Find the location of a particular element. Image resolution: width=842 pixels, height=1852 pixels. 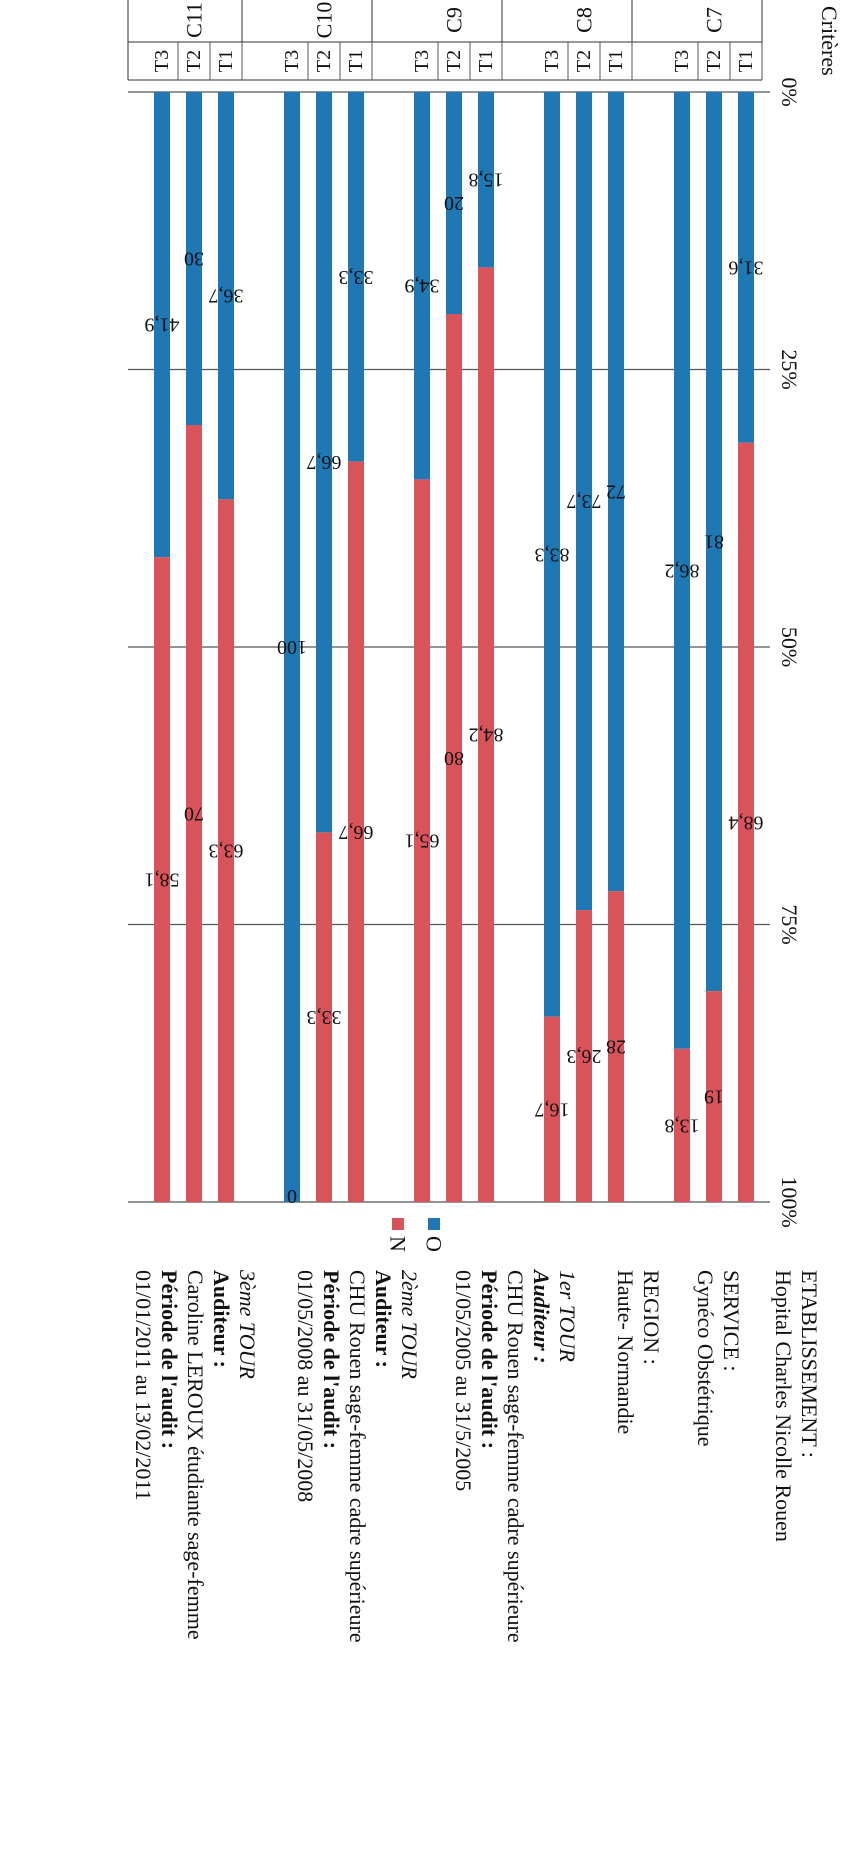

x-tick-label: 0% is located at coordinates (789, 91).